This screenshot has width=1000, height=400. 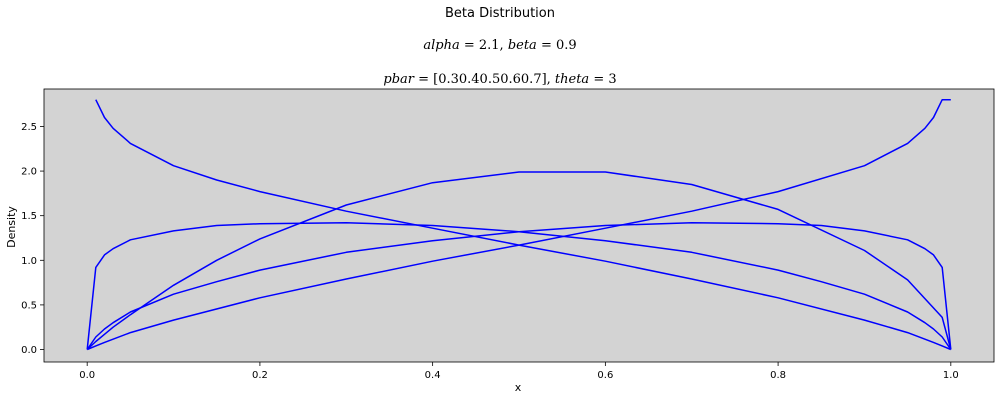 What do you see at coordinates (483, 45) in the screenshot?
I see `subtitle-alpha-value: = 2.1,` at bounding box center [483, 45].